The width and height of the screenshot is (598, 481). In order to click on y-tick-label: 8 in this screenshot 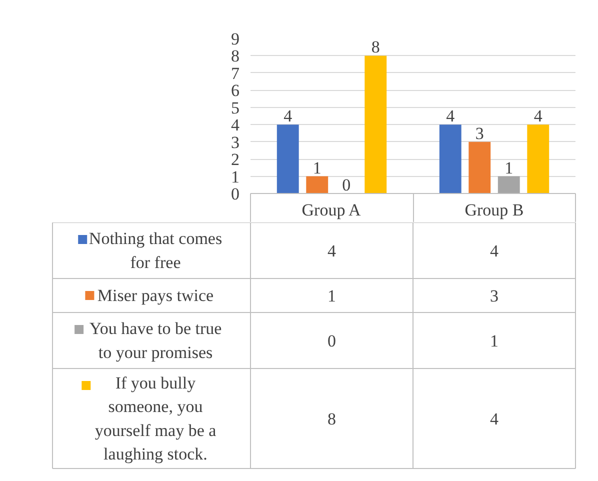, I will do `click(235, 56)`.